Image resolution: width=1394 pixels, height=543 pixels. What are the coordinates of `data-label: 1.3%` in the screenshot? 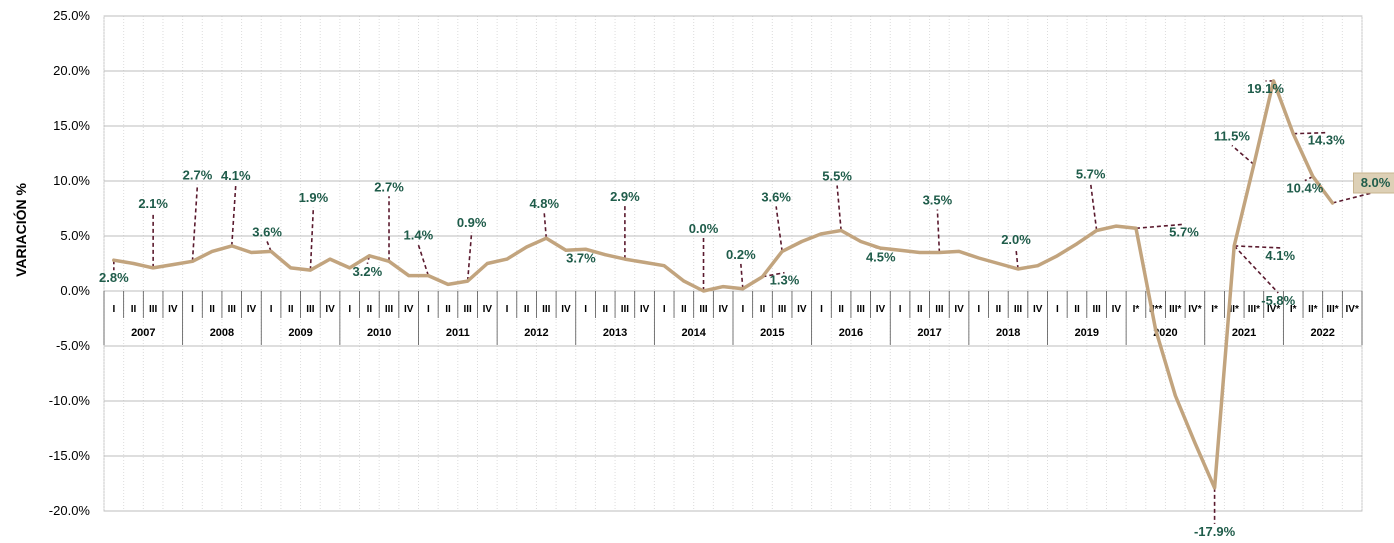 It's located at (785, 280).